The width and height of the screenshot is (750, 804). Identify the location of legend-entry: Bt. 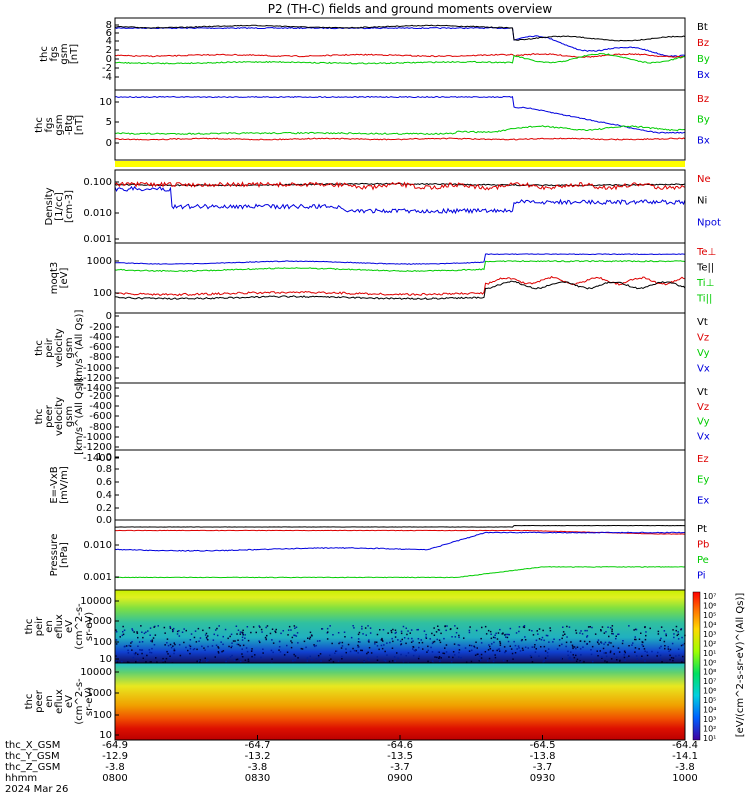
(702, 27).